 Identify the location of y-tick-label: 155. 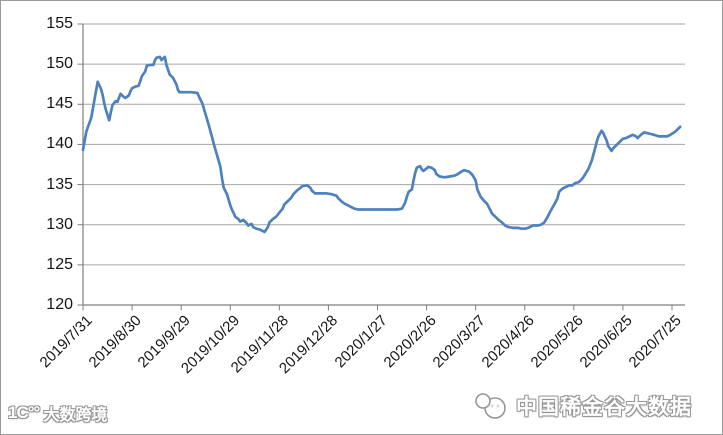
(59, 23).